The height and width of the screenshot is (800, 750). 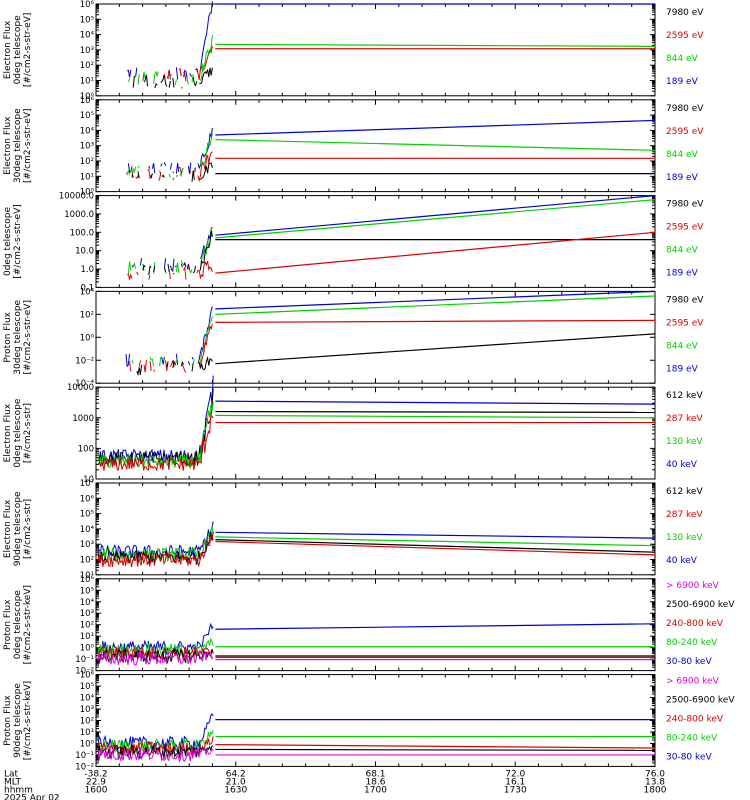 What do you see at coordinates (87, 288) in the screenshot?
I see `y-tick-label: 0.1` at bounding box center [87, 288].